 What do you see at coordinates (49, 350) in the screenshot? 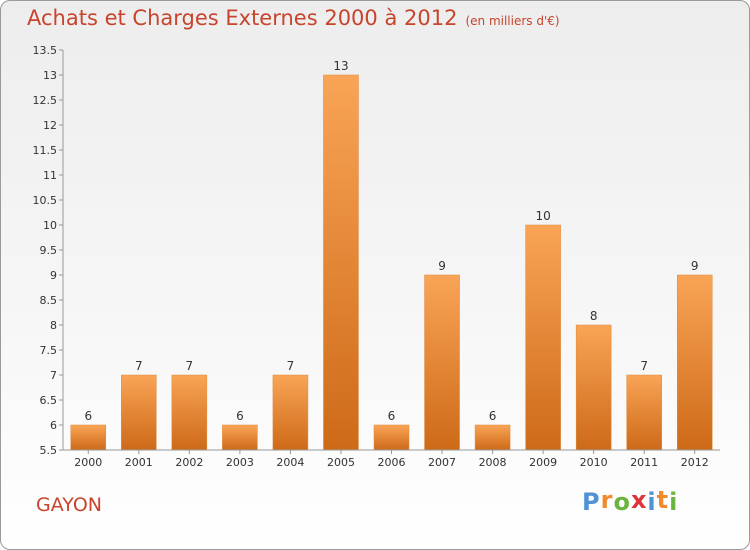
I see `y-tick-label: 7.5` at bounding box center [49, 350].